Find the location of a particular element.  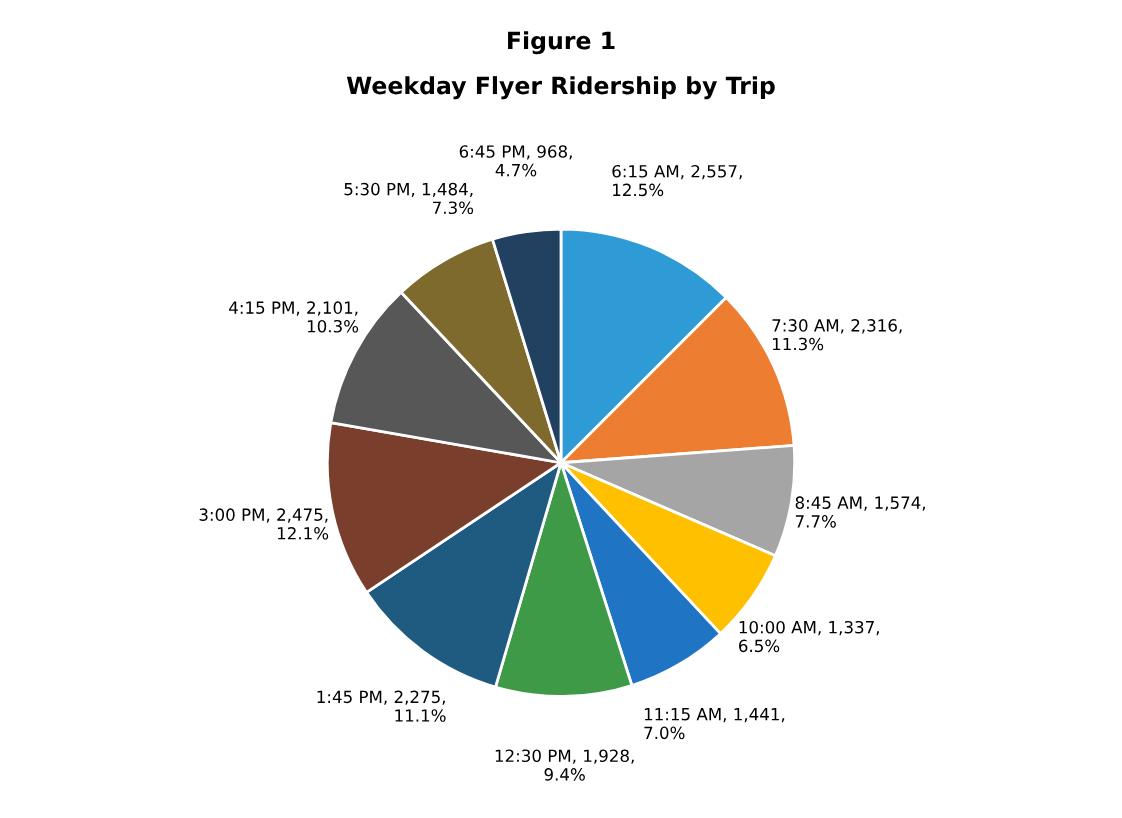

slice-label: 10:00 AM, 1,337, 6.5% is located at coordinates (809, 636).